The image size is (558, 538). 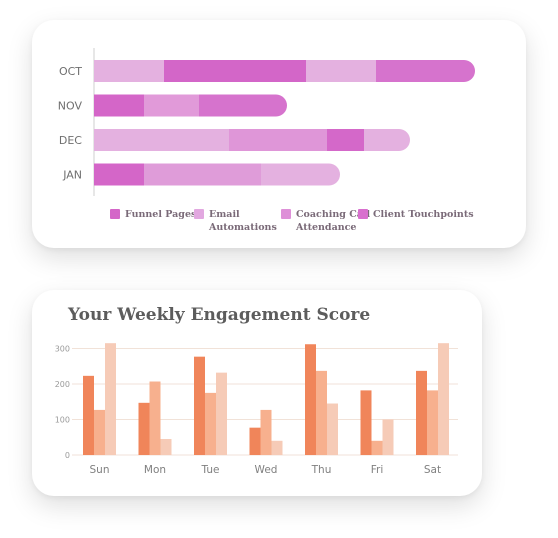 I want to click on y-tick-label: 200, so click(x=62, y=384).